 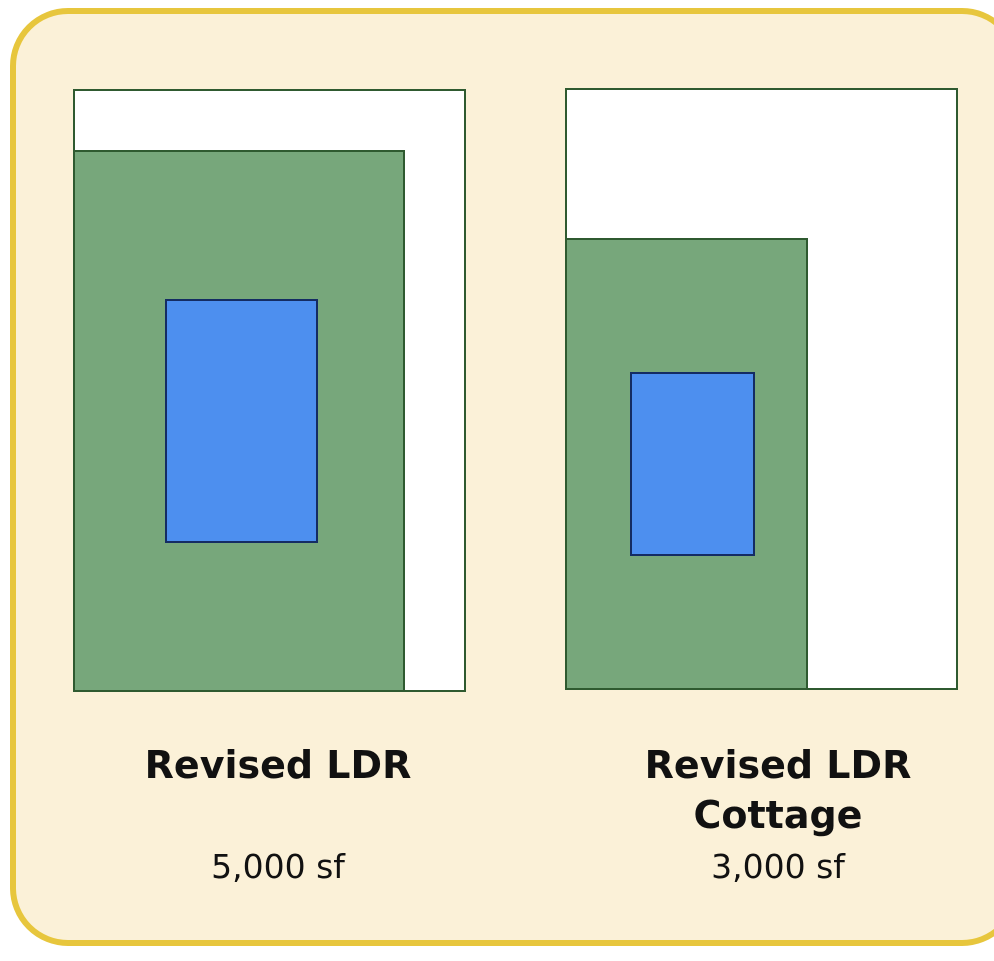 I want to click on lot-label-ldr-cottage-line1: Revised LDR, so click(x=778, y=765).